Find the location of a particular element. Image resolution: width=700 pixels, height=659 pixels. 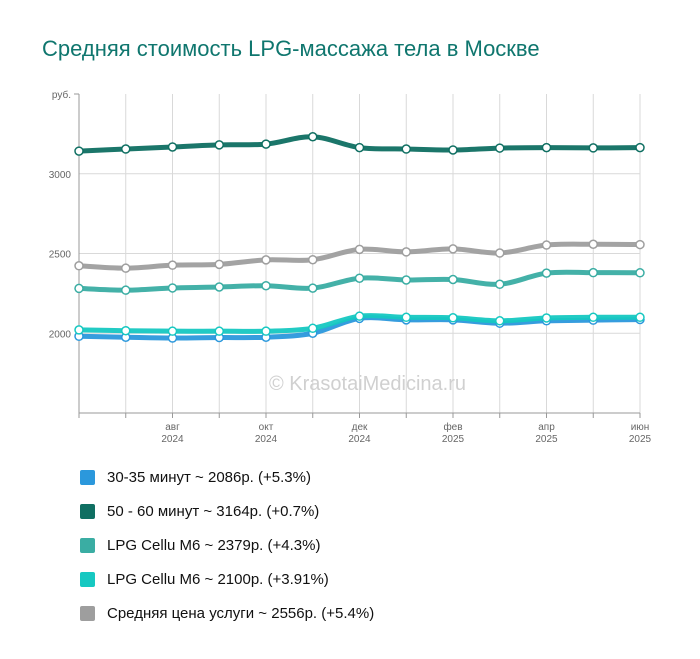

legend-item: 50 - 60 минут ~ 3164р. (+0.7%) is located at coordinates (227, 511).